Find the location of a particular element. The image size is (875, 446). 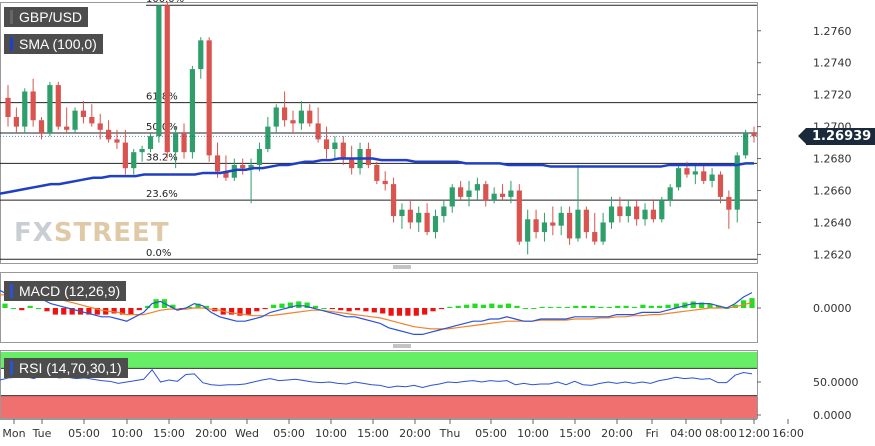

macd-swatch is located at coordinates (11, 291).